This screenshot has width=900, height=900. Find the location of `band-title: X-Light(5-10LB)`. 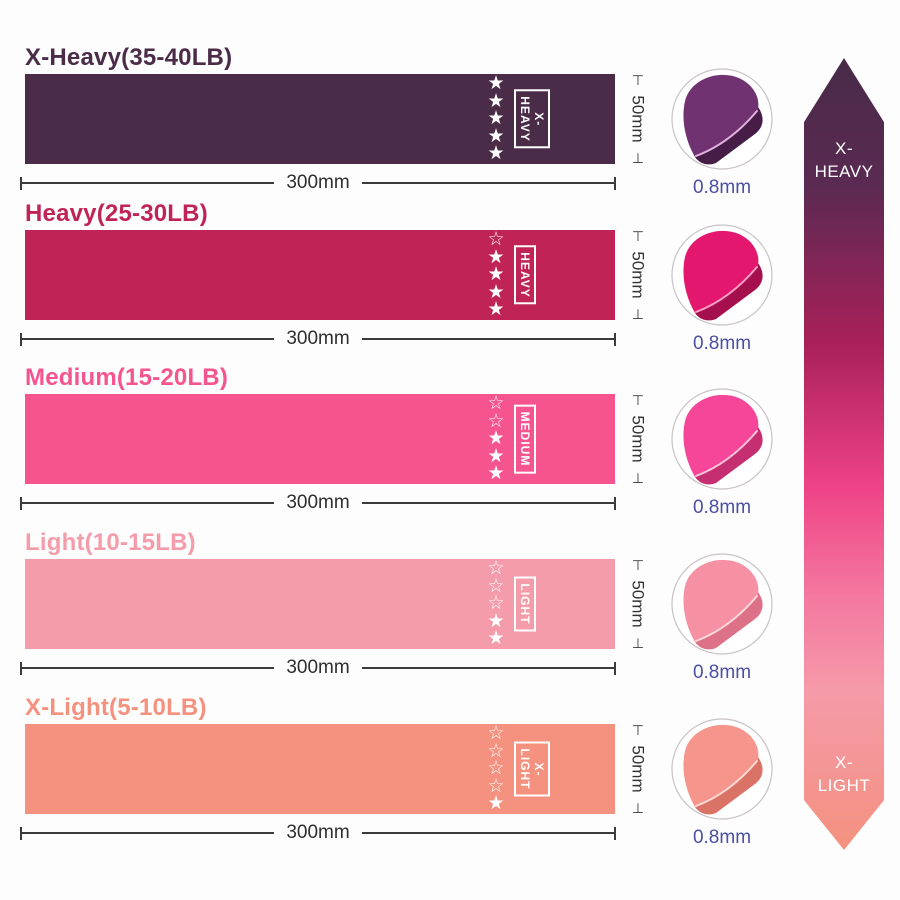

band-title: X-Light(5-10LB) is located at coordinates (116, 707).